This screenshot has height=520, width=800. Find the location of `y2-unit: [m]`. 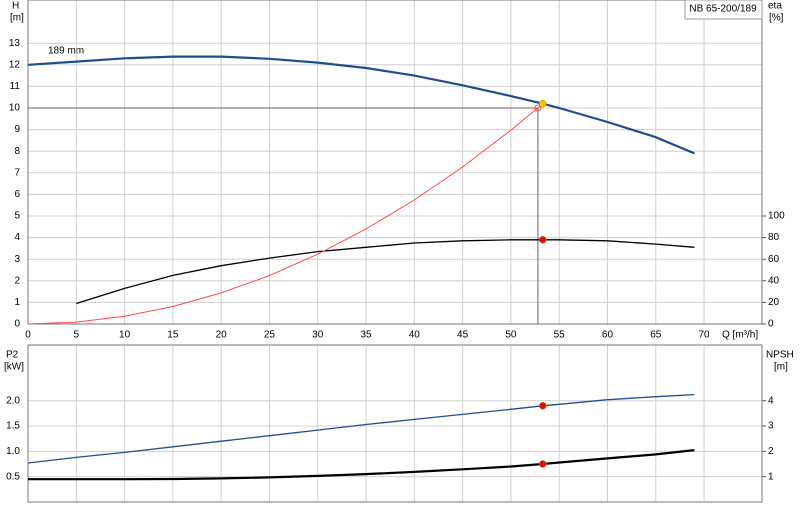

y2-unit: [m] is located at coordinates (781, 367).